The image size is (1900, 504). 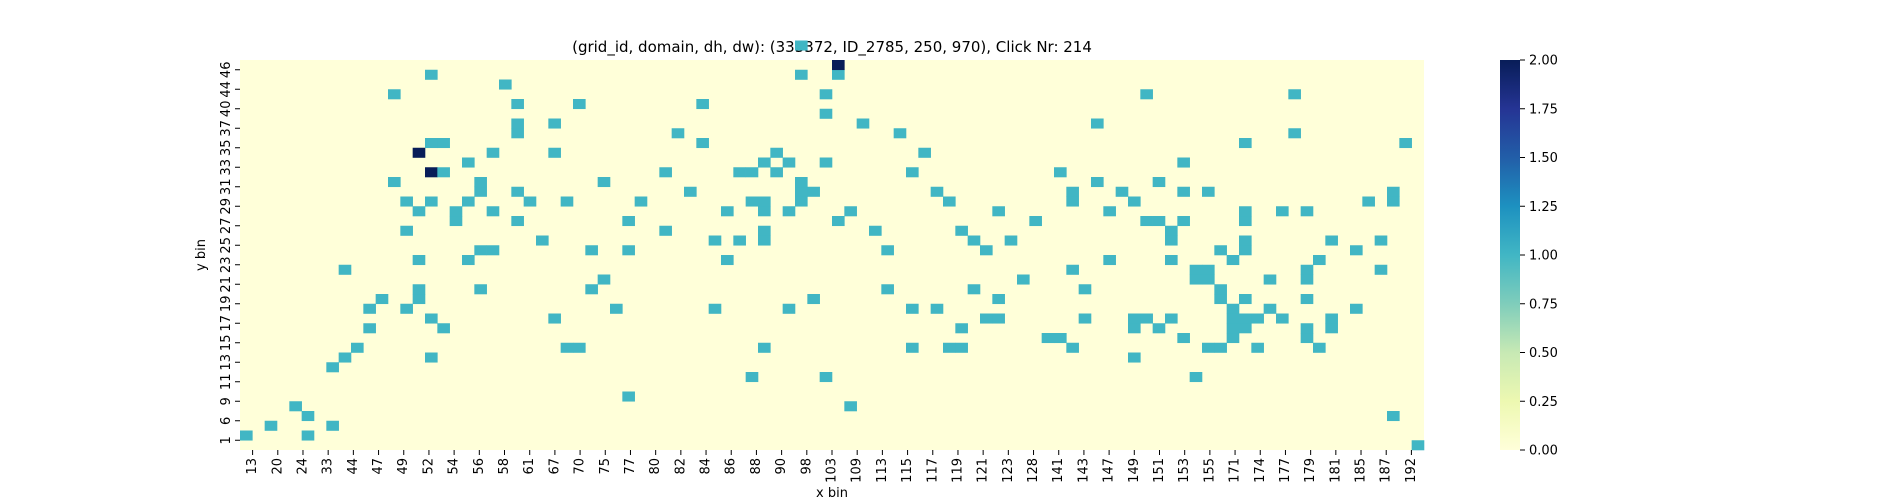 What do you see at coordinates (226, 304) in the screenshot?
I see `y-tick-label: 19` at bounding box center [226, 304].